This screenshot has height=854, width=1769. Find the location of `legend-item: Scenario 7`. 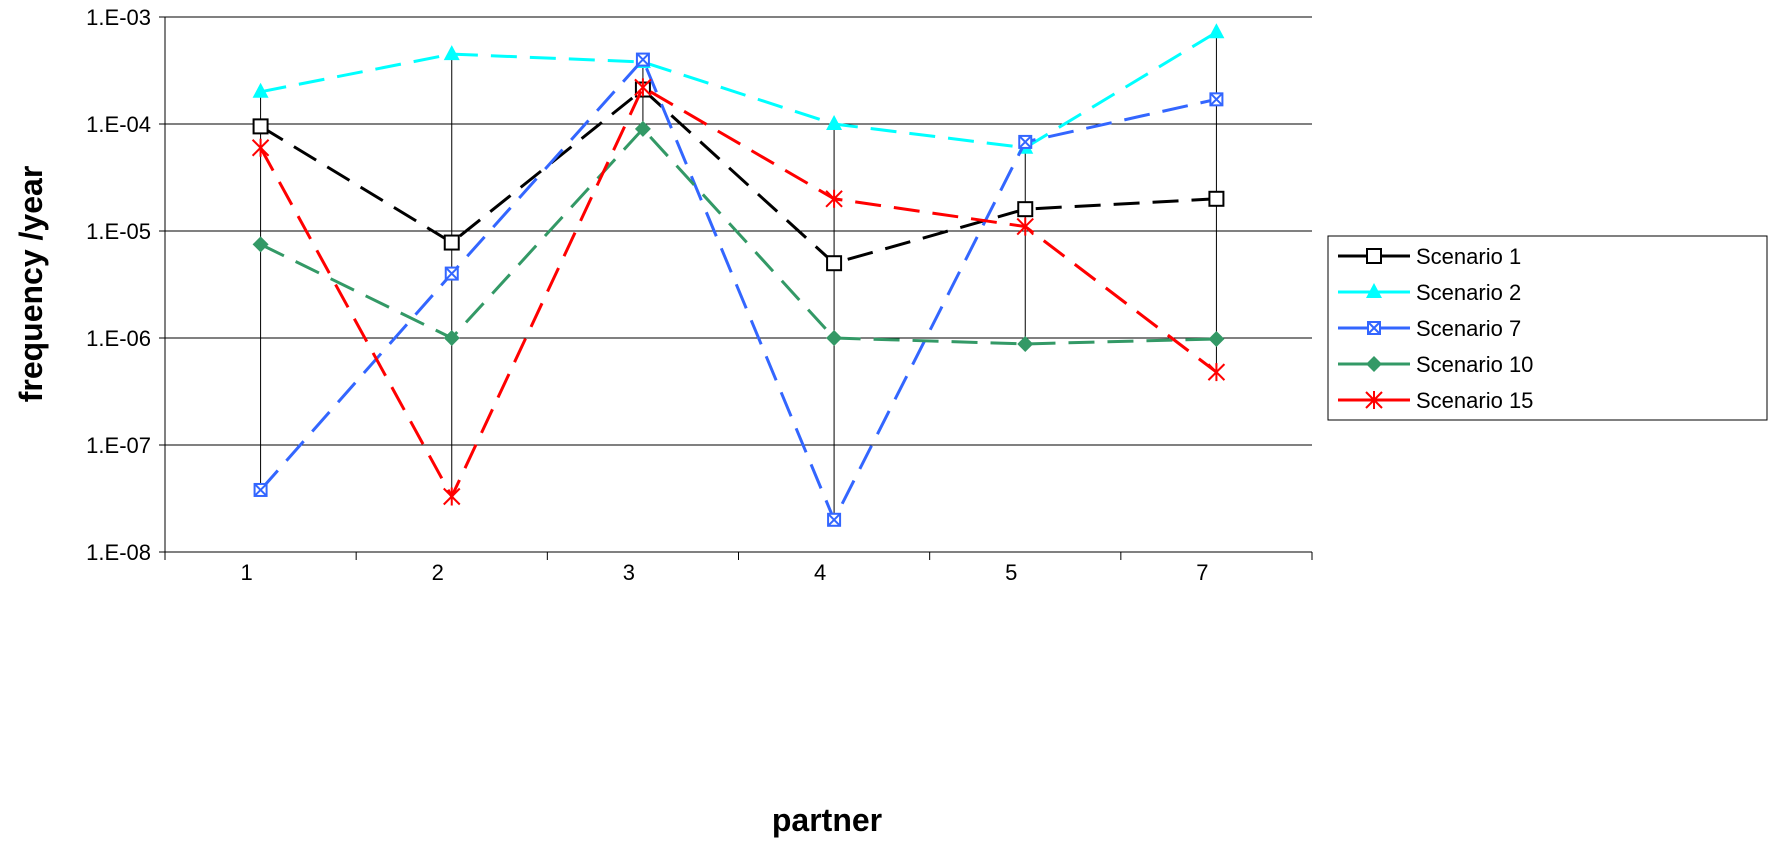

legend-item: Scenario 7 is located at coordinates (1429, 328).